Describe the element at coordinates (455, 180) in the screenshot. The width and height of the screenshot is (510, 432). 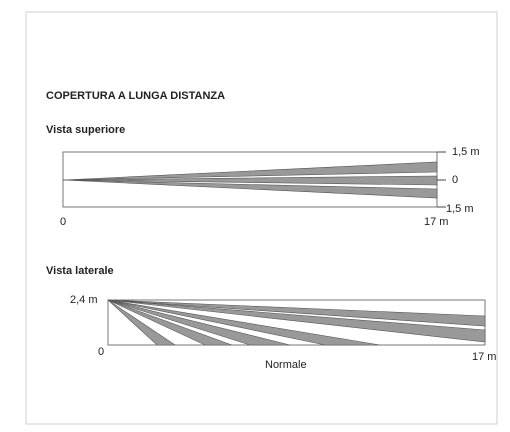
I see `mid-right-label: 0` at that location.